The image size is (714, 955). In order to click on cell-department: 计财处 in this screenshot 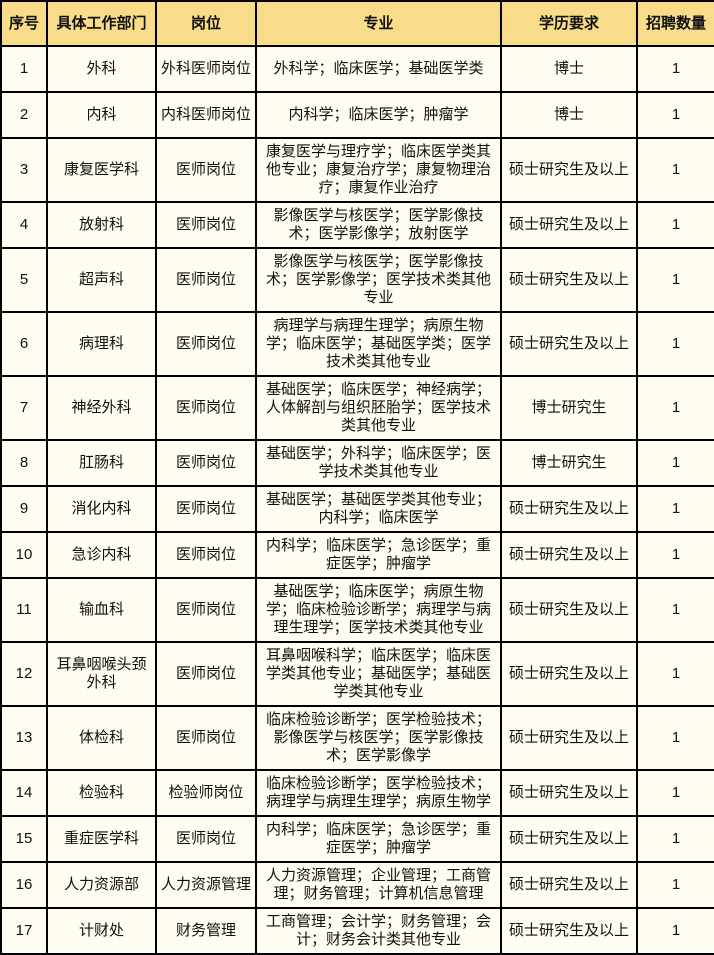, I will do `click(101, 931)`.